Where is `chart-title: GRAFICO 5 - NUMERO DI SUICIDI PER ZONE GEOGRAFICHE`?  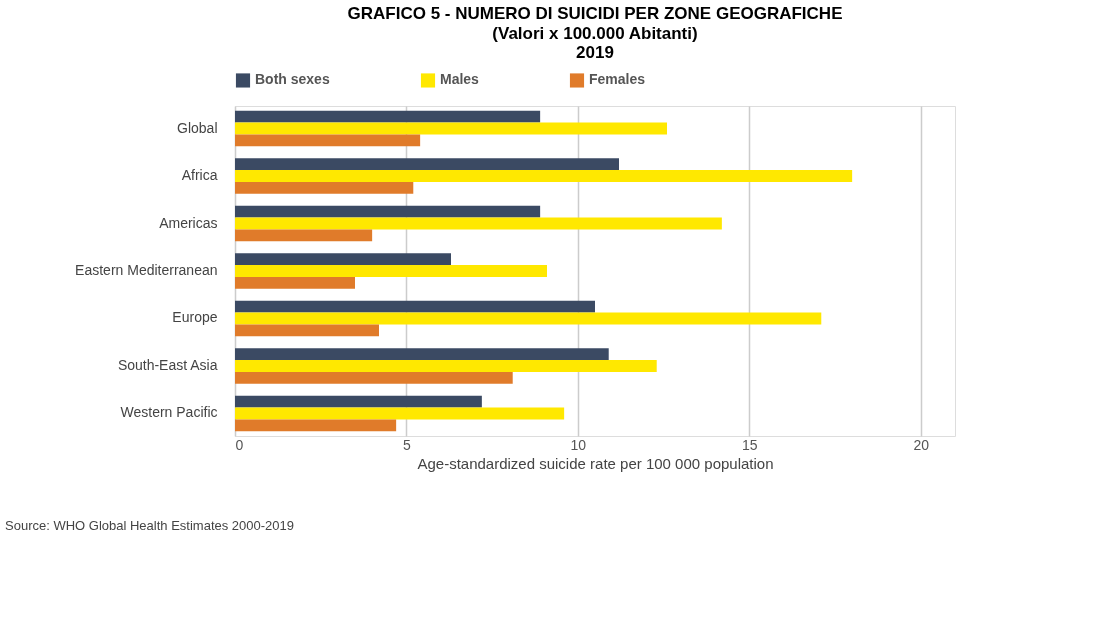 chart-title: GRAFICO 5 - NUMERO DI SUICIDI PER ZONE GEOGRAFICHE is located at coordinates (595, 13).